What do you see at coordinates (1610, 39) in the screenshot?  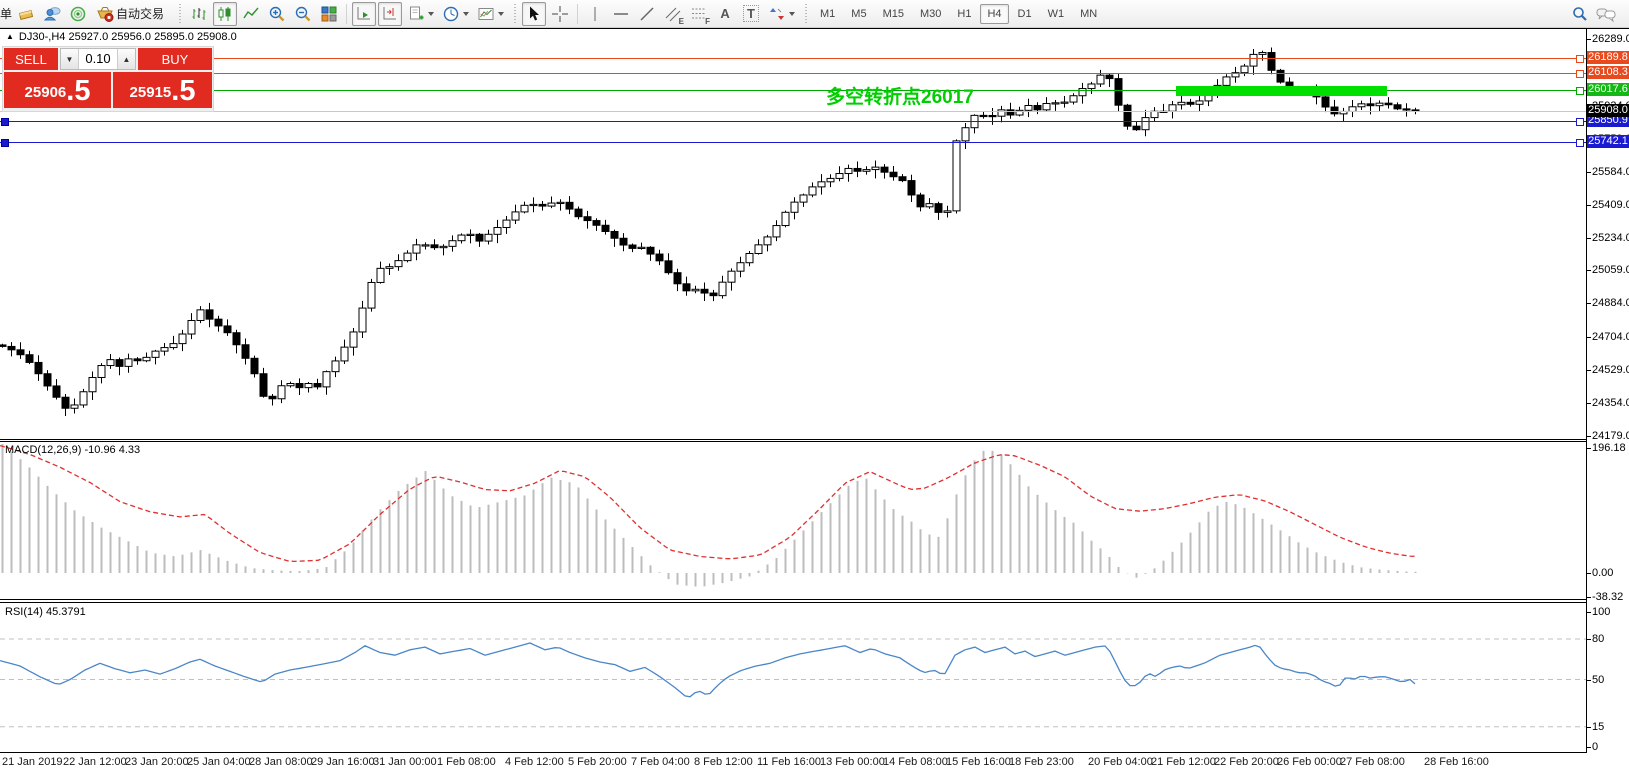 I see `price-tick-label: 26289.0` at bounding box center [1610, 39].